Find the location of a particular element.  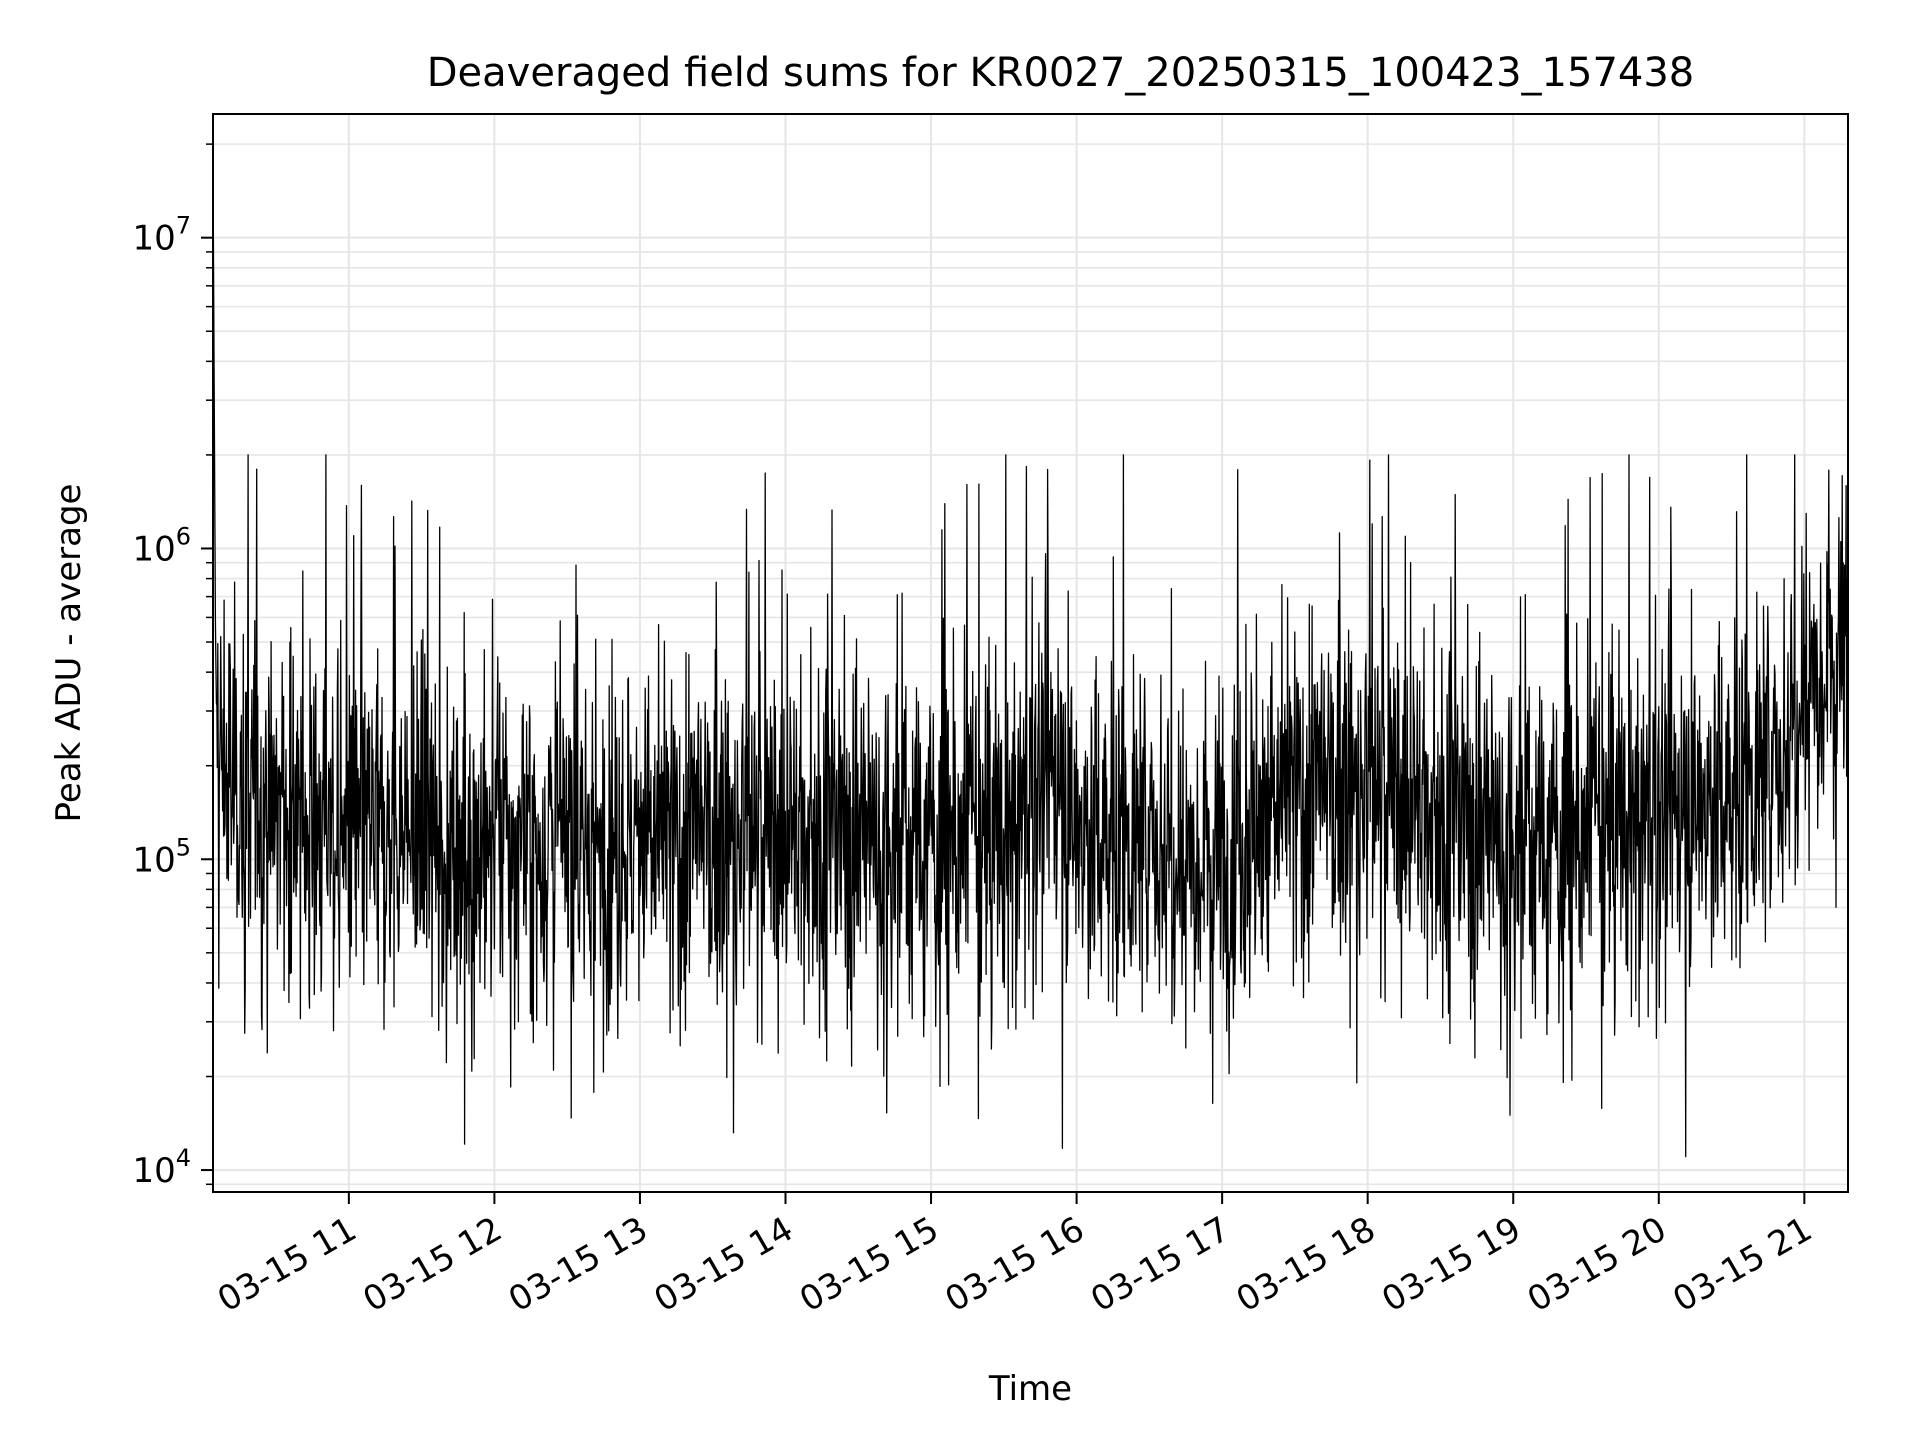

x-axis-label: Time is located at coordinates (1030, 1389).